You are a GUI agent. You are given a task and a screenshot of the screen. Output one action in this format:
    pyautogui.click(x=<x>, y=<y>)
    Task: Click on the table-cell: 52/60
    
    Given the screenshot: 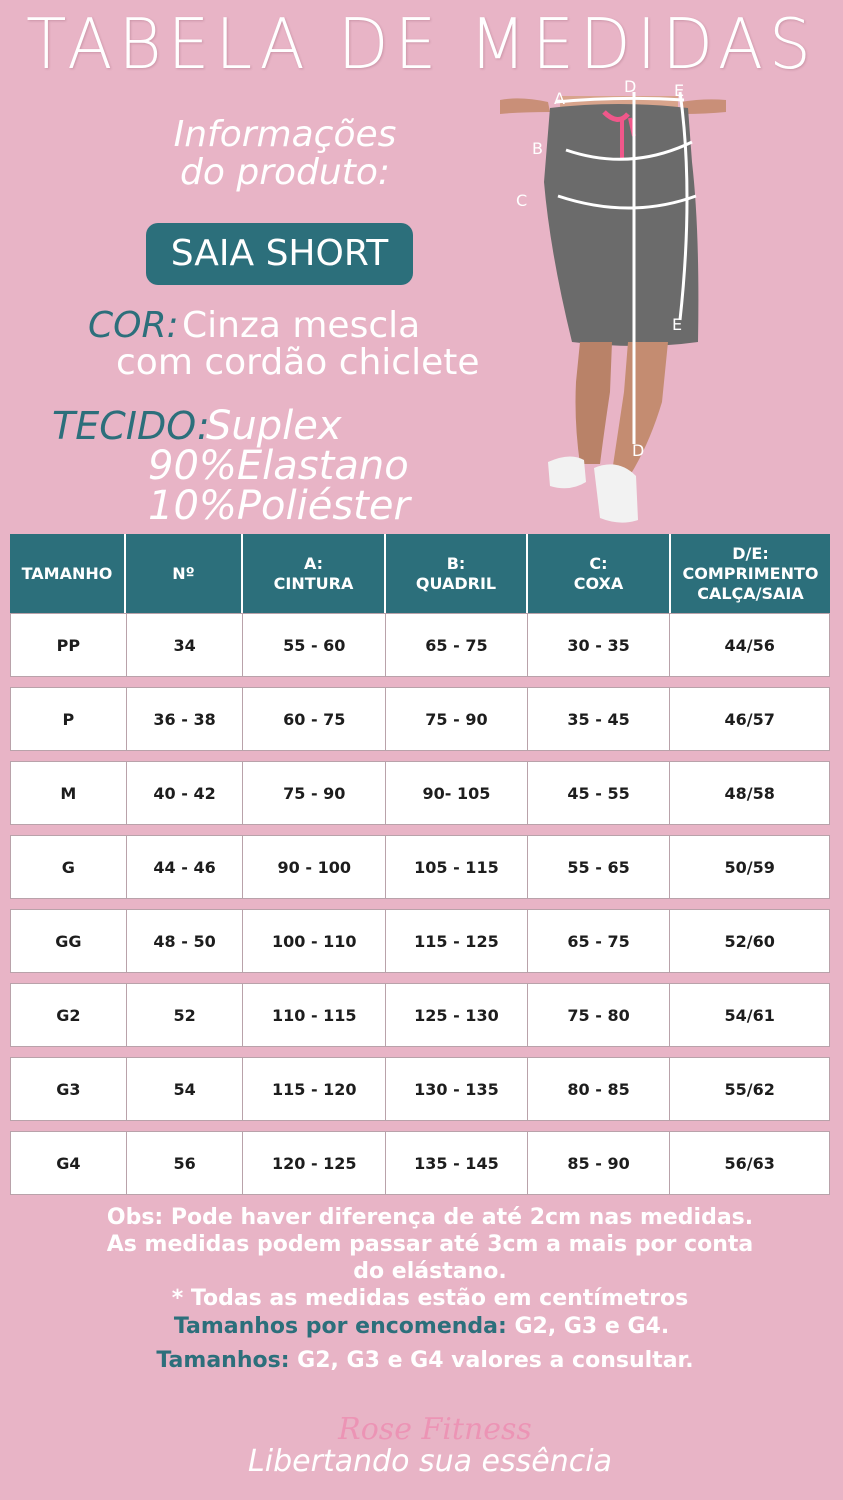 What is the action you would take?
    pyautogui.click(x=749, y=941)
    